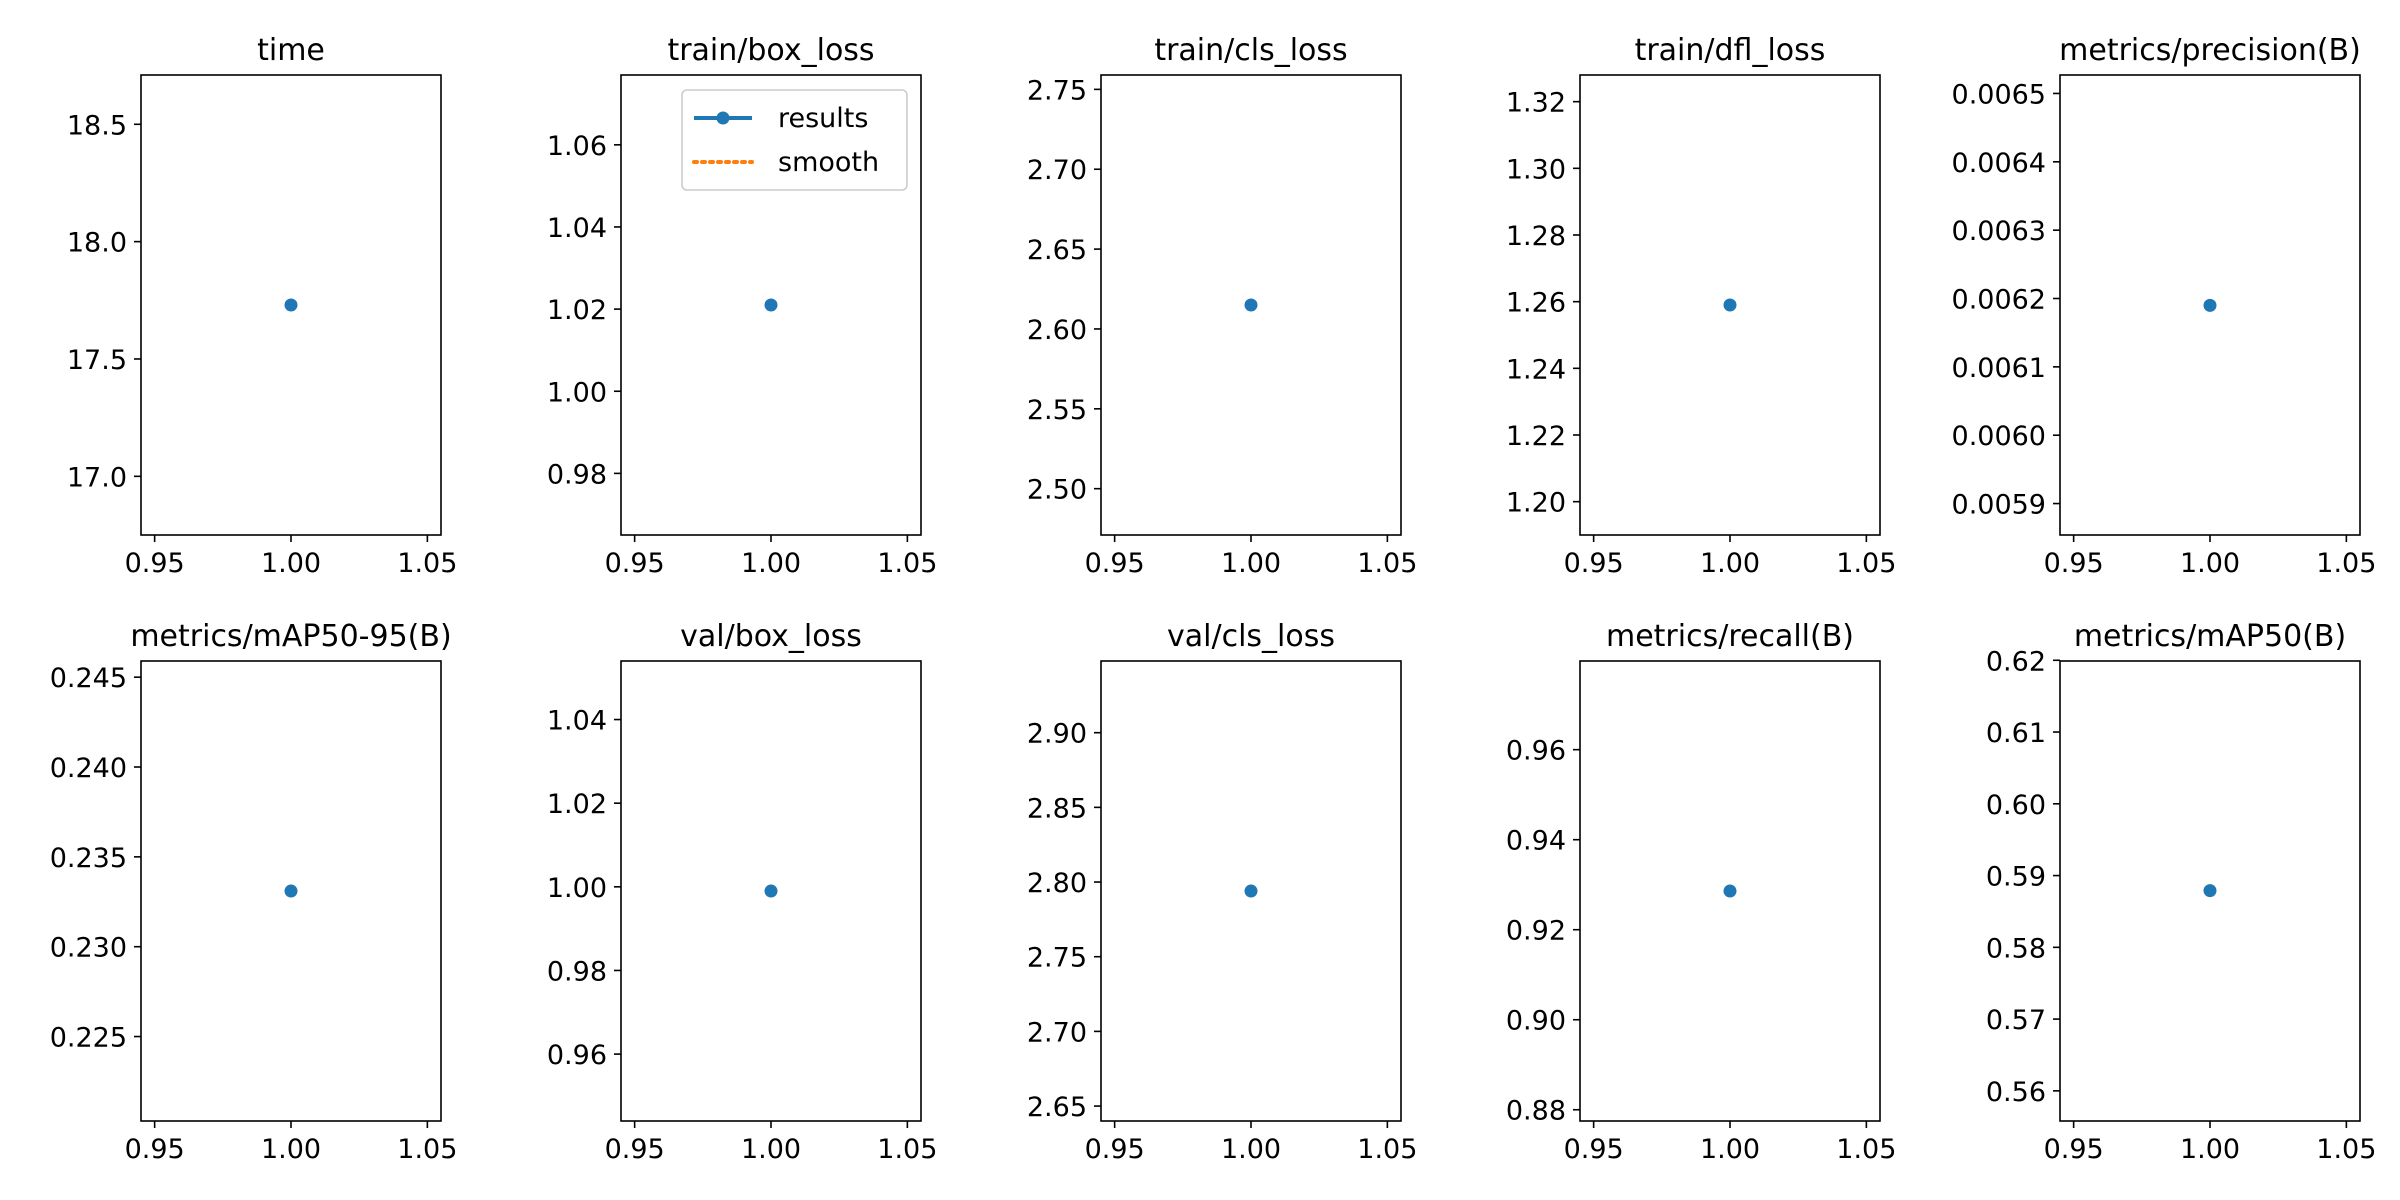 This screenshot has width=2400, height=1200. Describe the element at coordinates (88, 1038) in the screenshot. I see `y-tick-label: 0.225` at that location.